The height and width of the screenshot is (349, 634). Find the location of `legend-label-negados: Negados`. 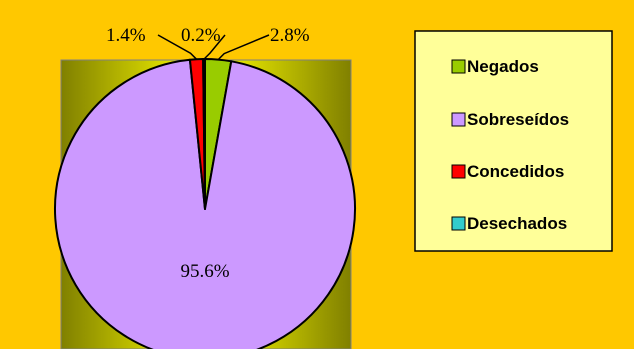

legend-label-negados: Negados is located at coordinates (503, 66).